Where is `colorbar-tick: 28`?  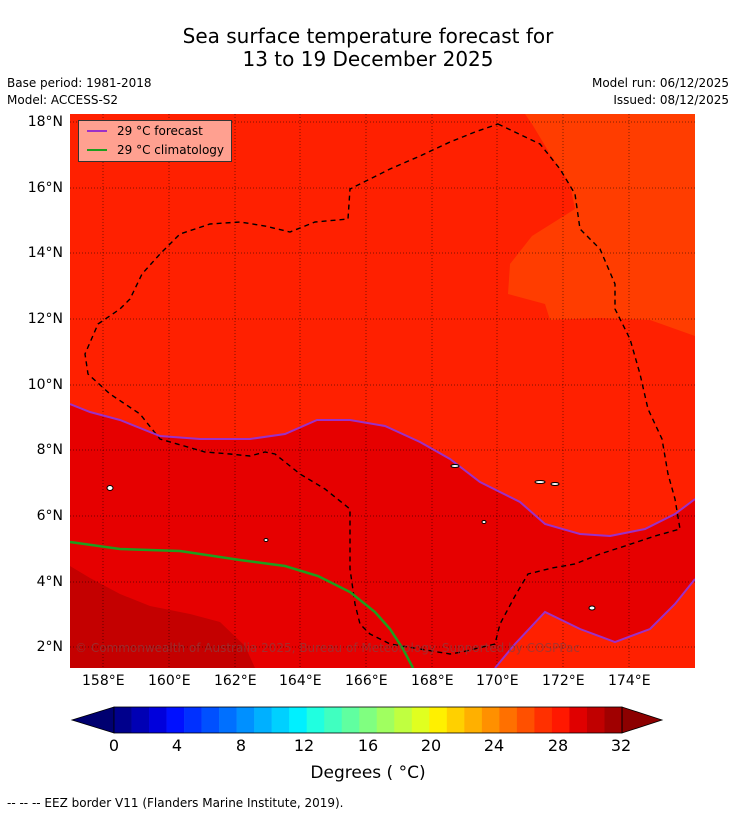
colorbar-tick: 28 is located at coordinates (558, 745).